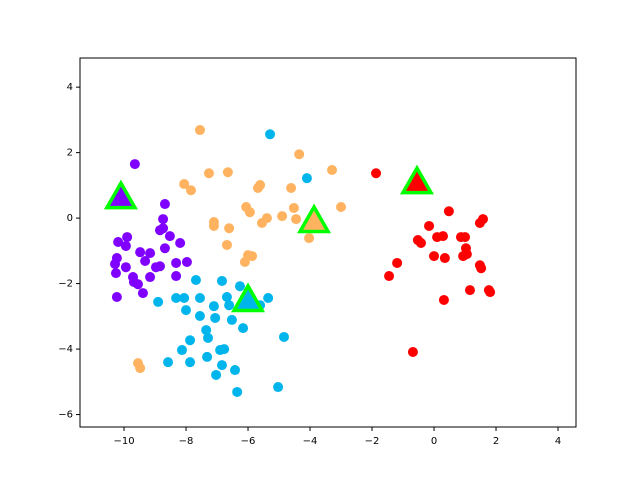 The height and width of the screenshot is (484, 640). Describe the element at coordinates (496, 441) in the screenshot. I see `x-tick-label: 2` at that location.